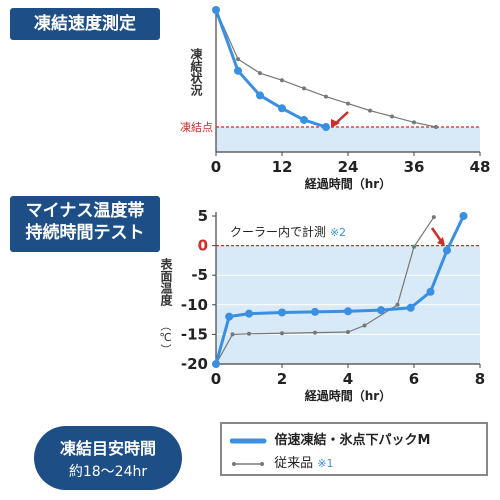  What do you see at coordinates (278, 231) in the screenshot?
I see `chart2-annotation-text: クーラー内で計測` at bounding box center [278, 231].